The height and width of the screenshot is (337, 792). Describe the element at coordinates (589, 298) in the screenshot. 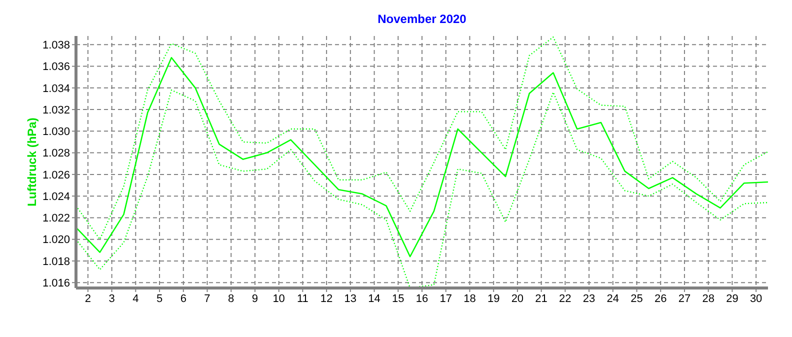

I see `x-tick-label: 23` at that location.